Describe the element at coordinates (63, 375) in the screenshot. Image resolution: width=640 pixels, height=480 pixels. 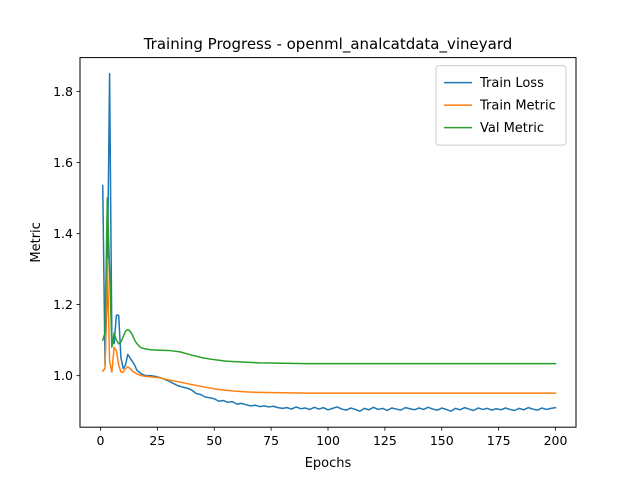
I see `y-tick-label: 1.0` at that location.